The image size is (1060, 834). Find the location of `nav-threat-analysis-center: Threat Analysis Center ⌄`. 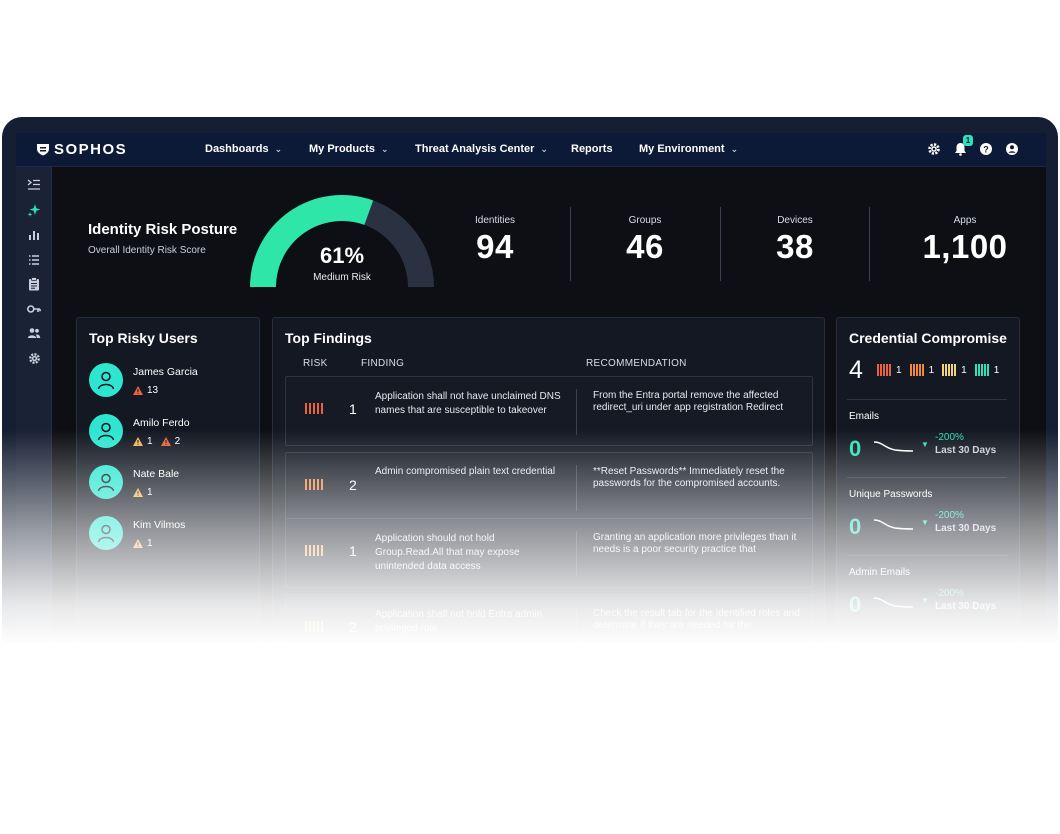

nav-threat-analysis-center: Threat Analysis Center ⌄ is located at coordinates (481, 149).